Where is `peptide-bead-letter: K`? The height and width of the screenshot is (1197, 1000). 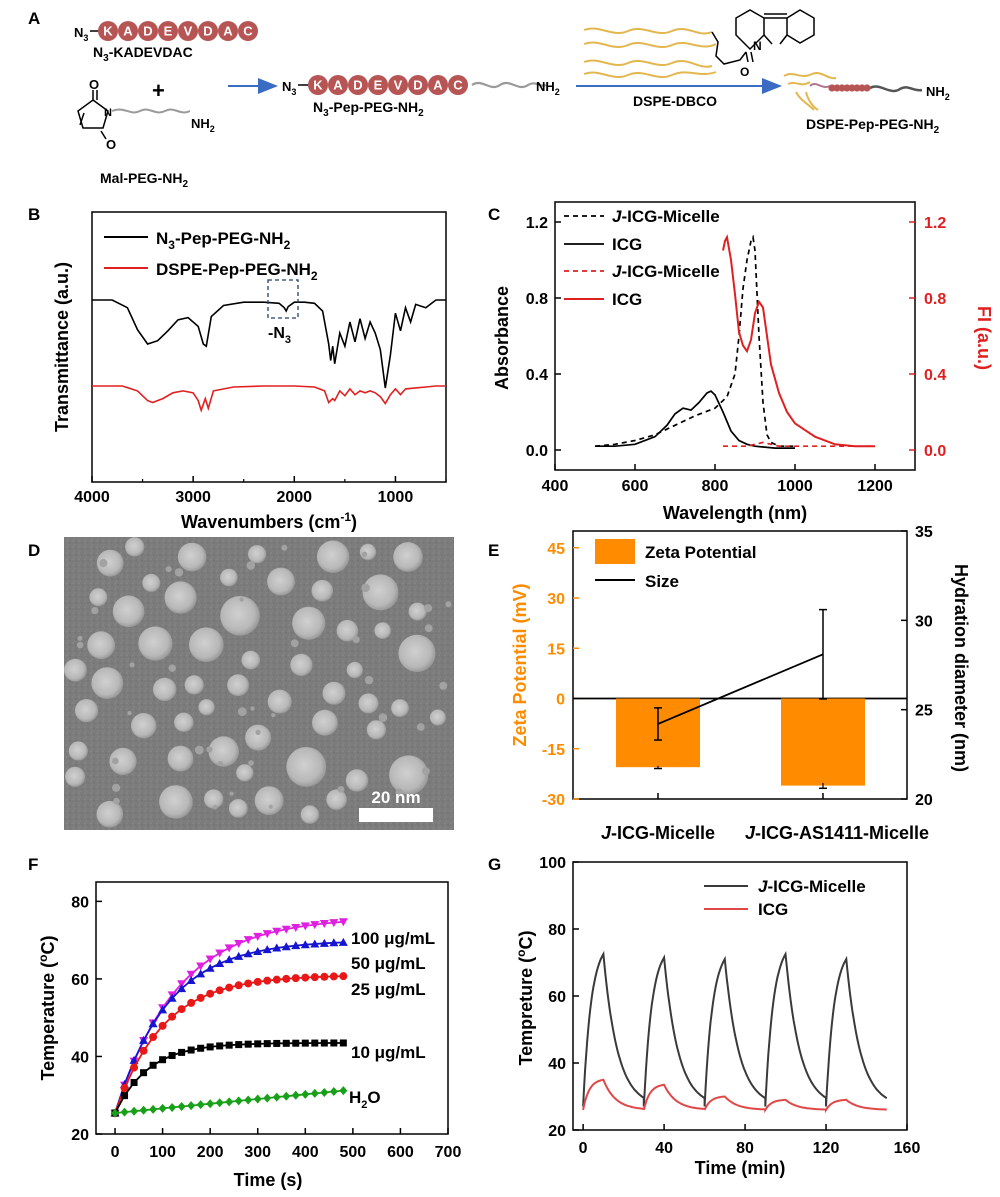 peptide-bead-letter: K is located at coordinates (318, 85).